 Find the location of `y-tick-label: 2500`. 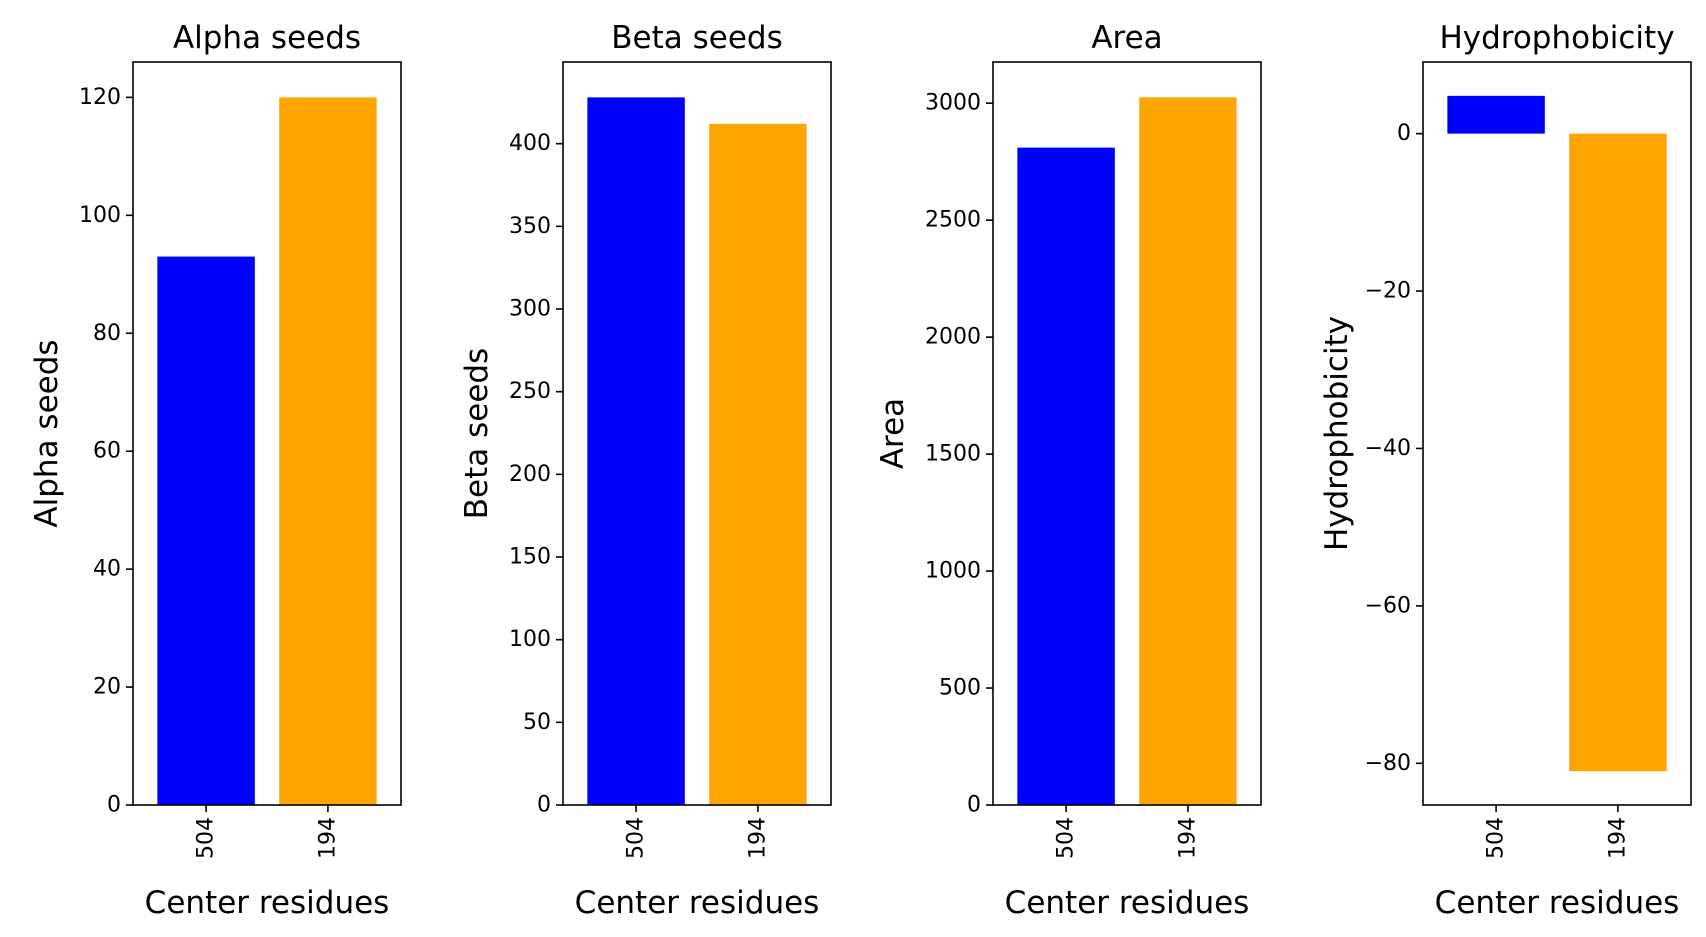

y-tick-label: 2500 is located at coordinates (953, 220).